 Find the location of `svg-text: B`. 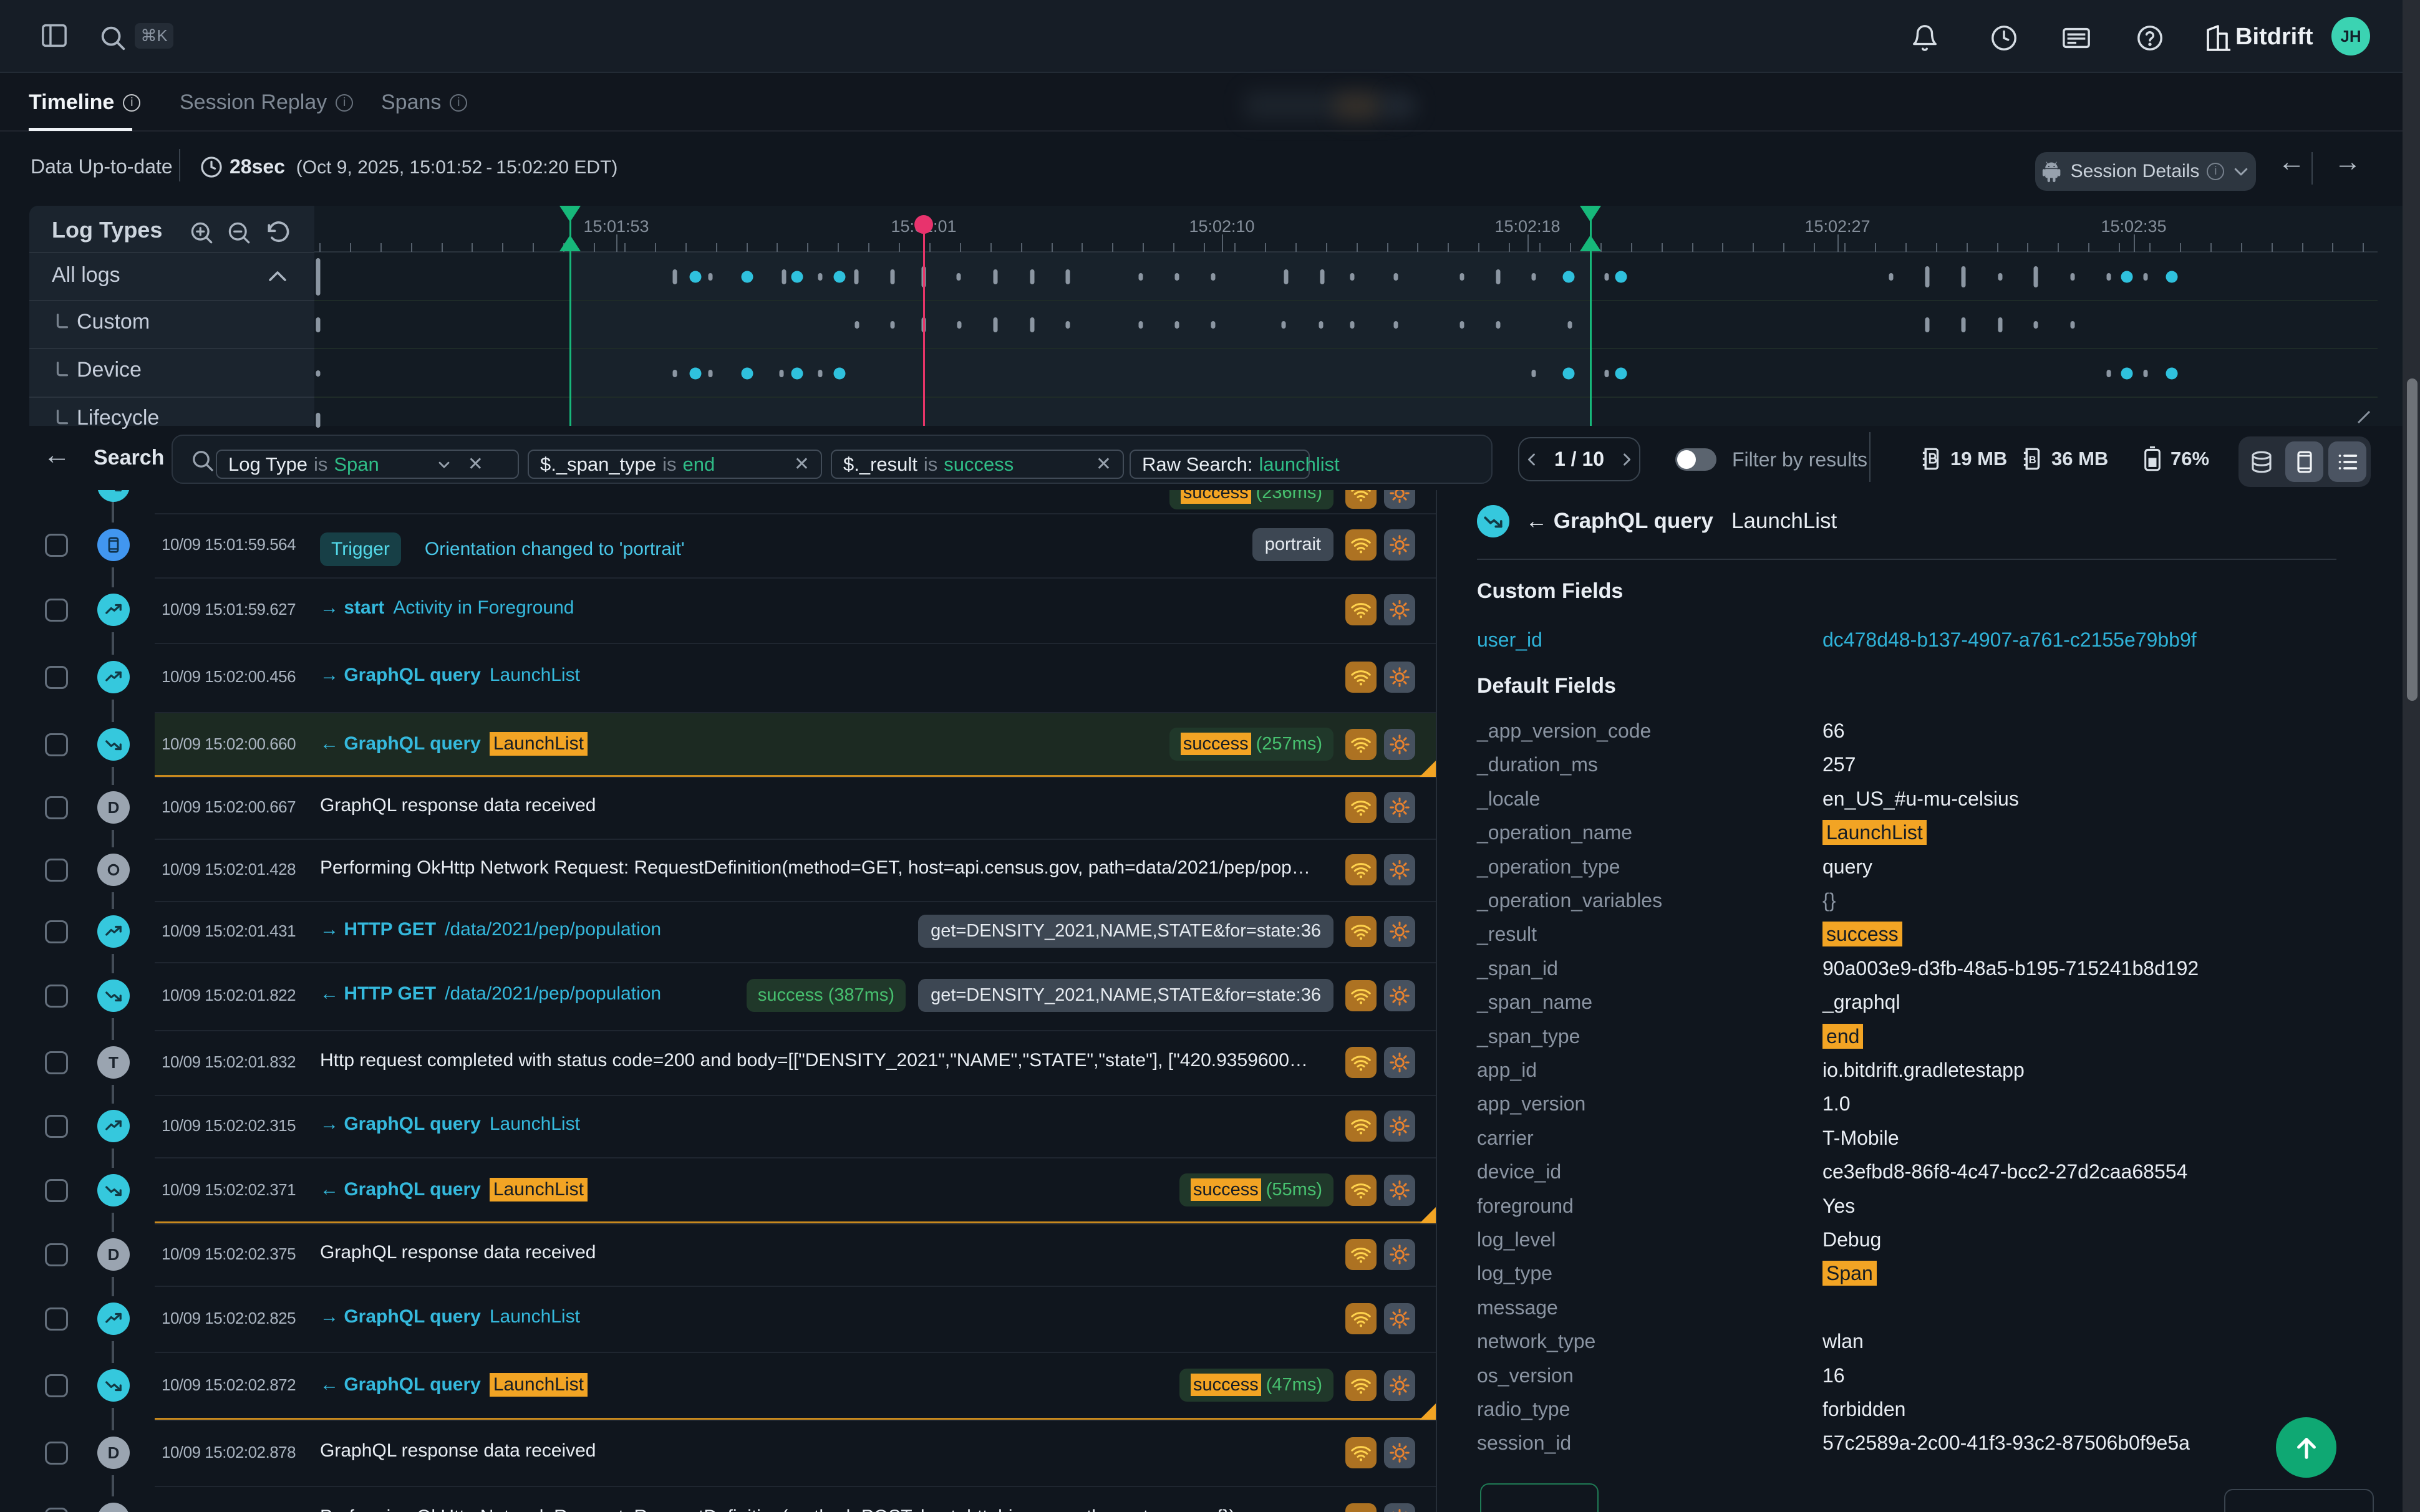

svg-text: B is located at coordinates (2032, 460).